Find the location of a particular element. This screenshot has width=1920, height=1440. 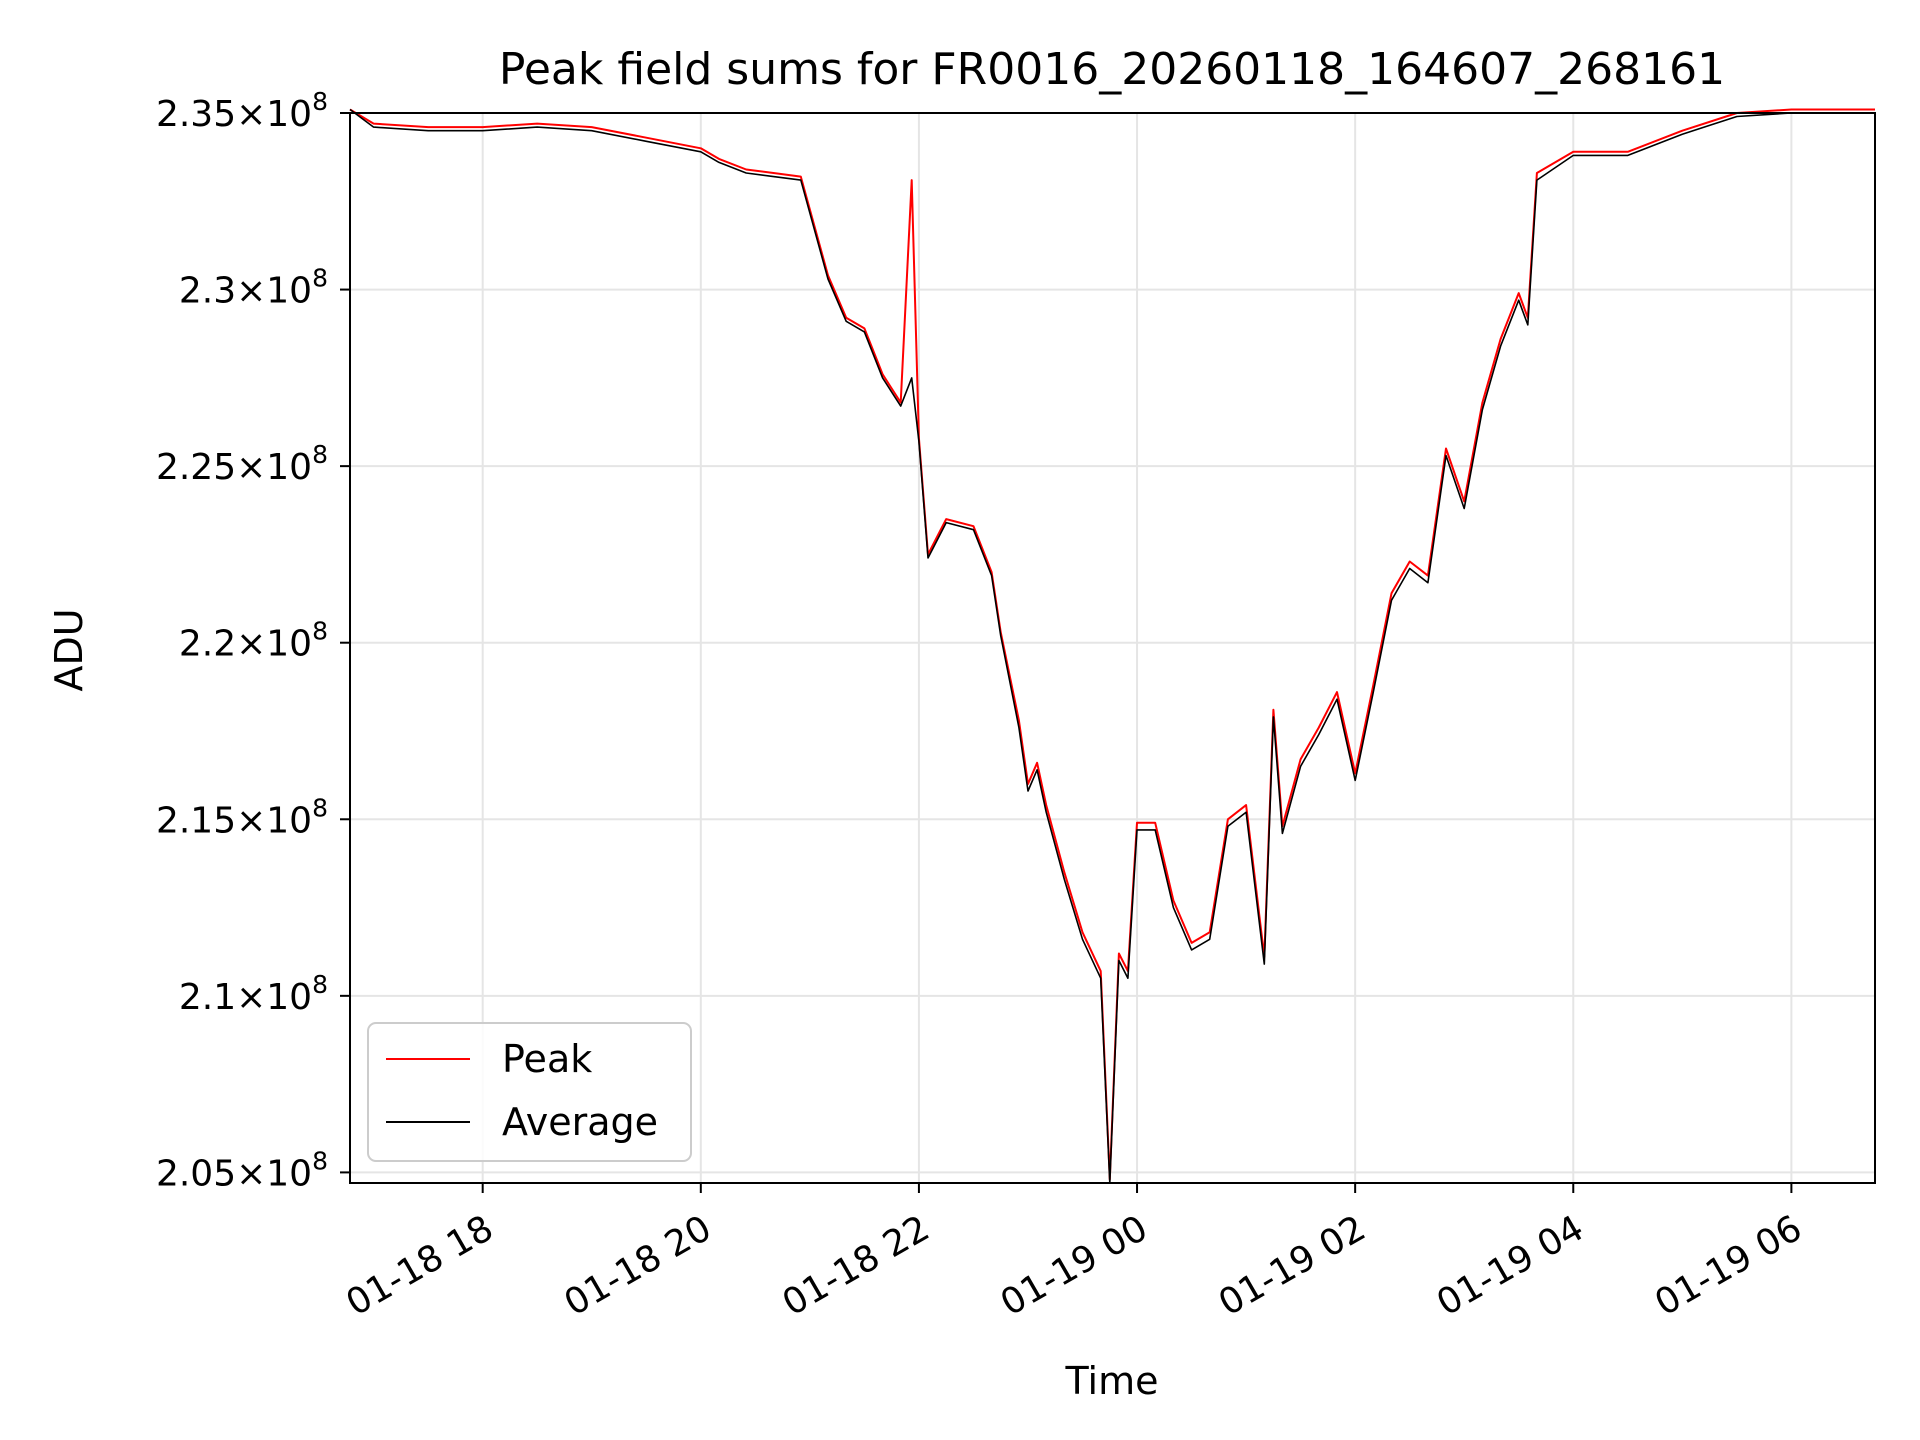

y-tick-label: 2.2×108 is located at coordinates (253, 641).